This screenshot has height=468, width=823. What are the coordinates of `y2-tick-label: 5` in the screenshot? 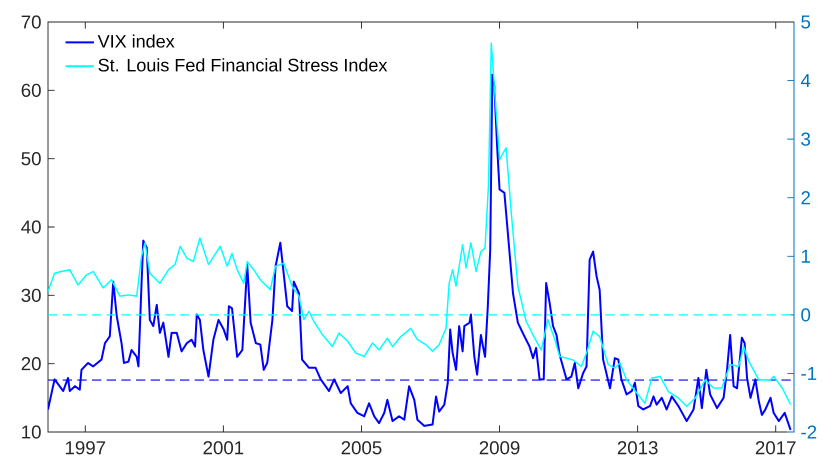 It's located at (805, 22).